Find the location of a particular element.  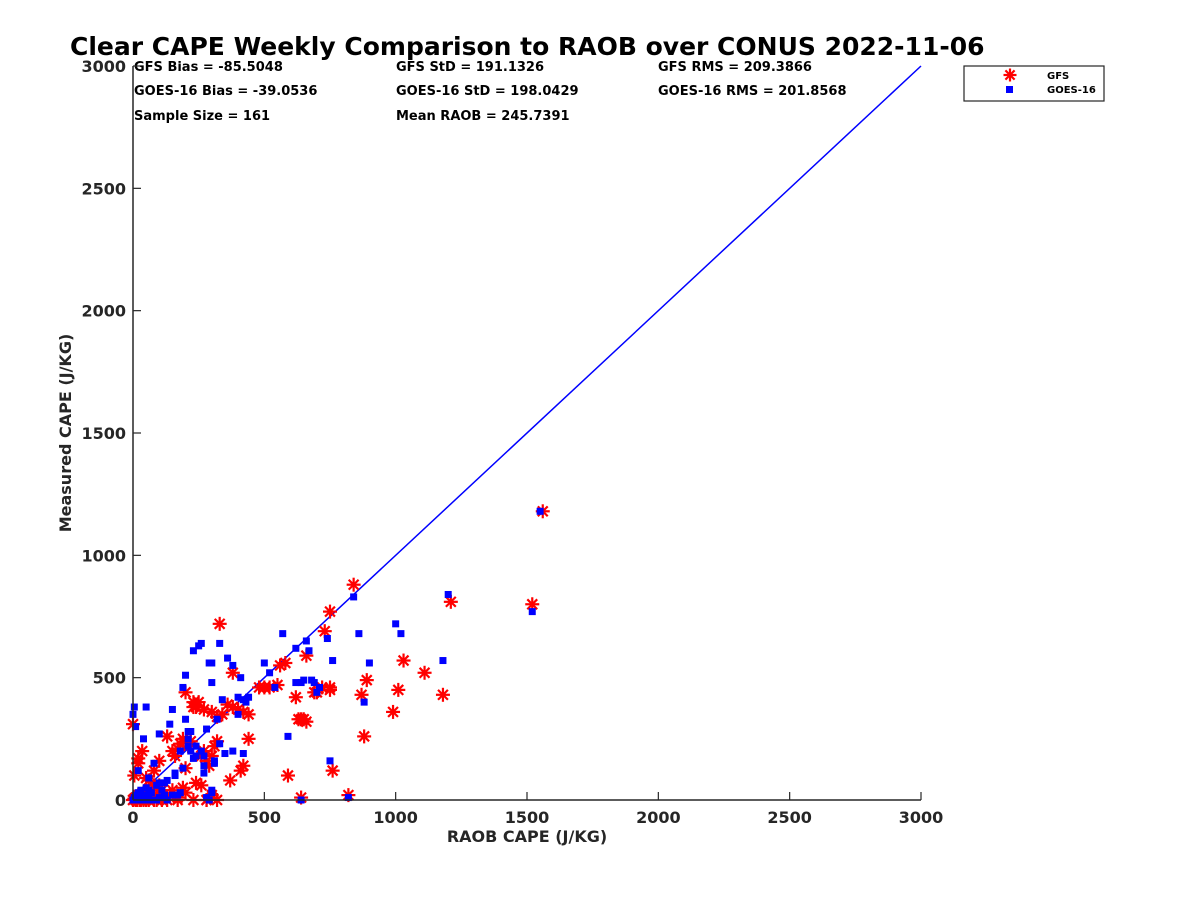

y-axis-label: Measured CAPE (J/KG) is located at coordinates (65, 433).